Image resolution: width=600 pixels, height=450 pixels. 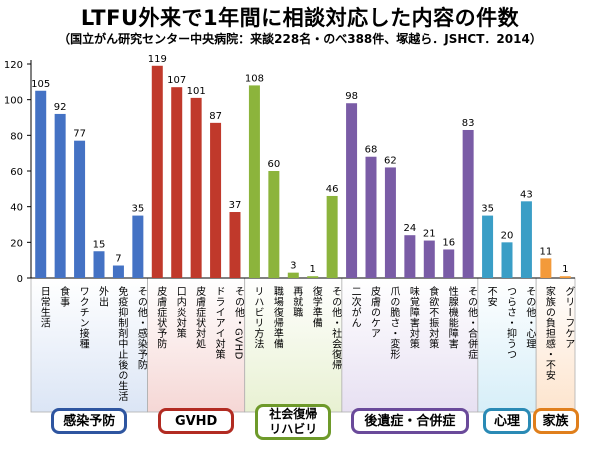 What do you see at coordinates (254, 78) in the screenshot?
I see `data-label: 108` at bounding box center [254, 78].